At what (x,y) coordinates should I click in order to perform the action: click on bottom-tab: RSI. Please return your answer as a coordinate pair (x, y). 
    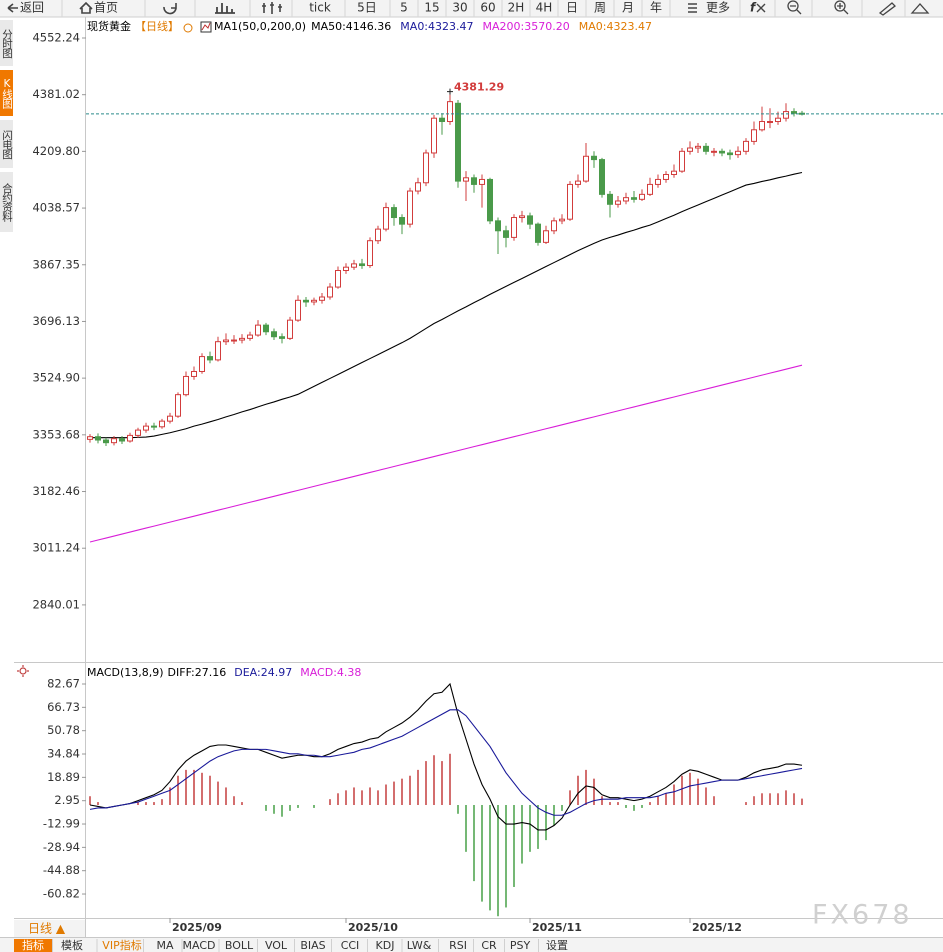
    Looking at the image, I should click on (458, 945).